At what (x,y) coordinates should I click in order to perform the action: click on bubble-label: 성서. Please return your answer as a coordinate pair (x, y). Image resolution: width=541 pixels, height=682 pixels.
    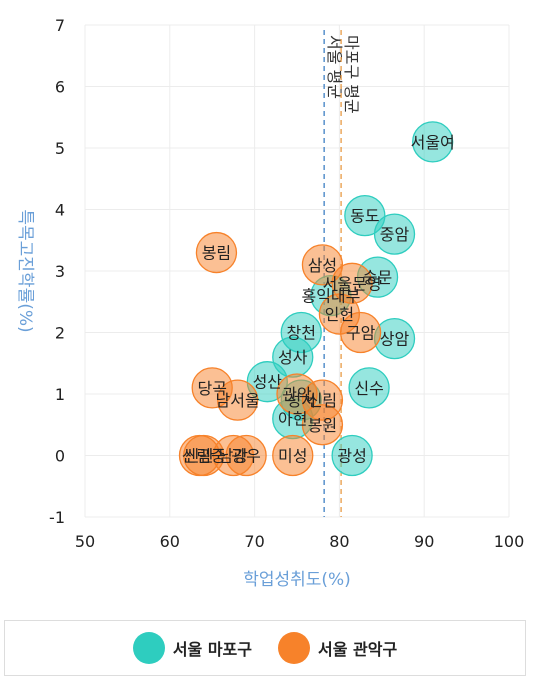
    Looking at the image, I should click on (301, 400).